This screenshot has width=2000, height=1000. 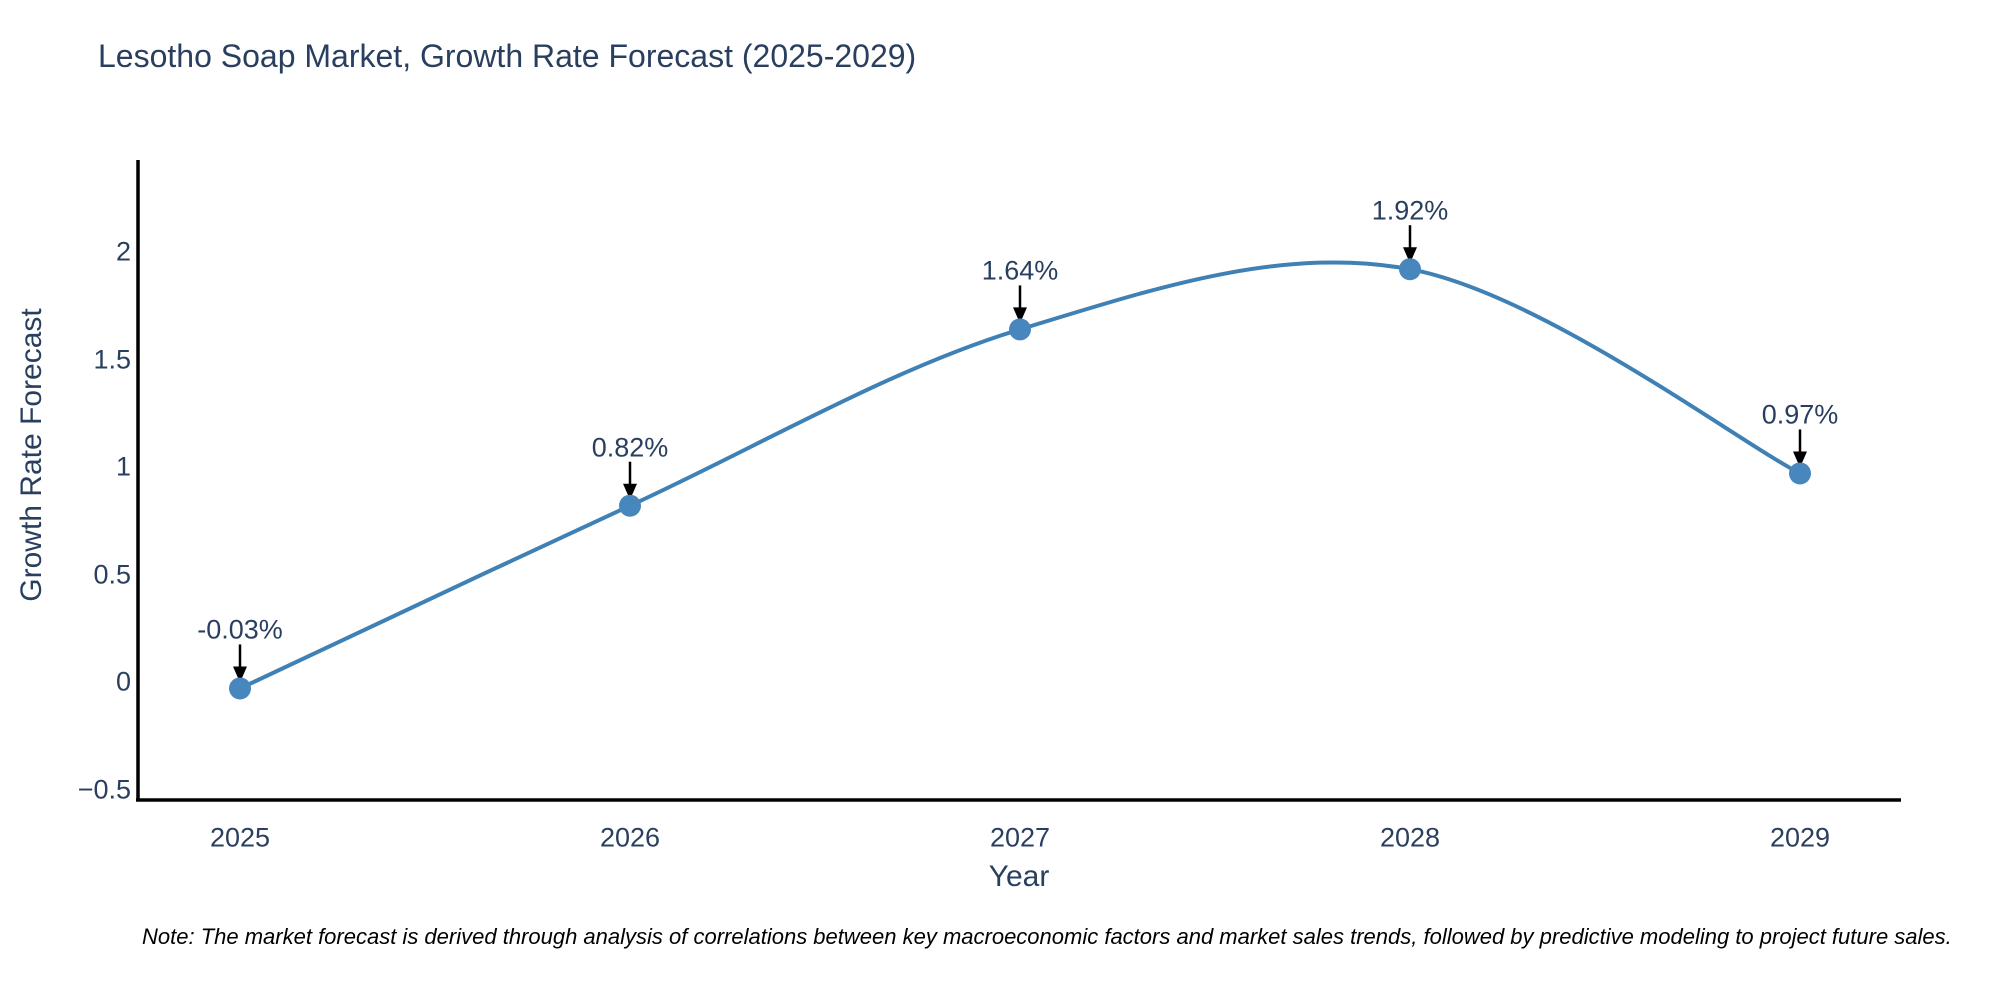 I want to click on x-axis-title: Year, so click(x=1019, y=876).